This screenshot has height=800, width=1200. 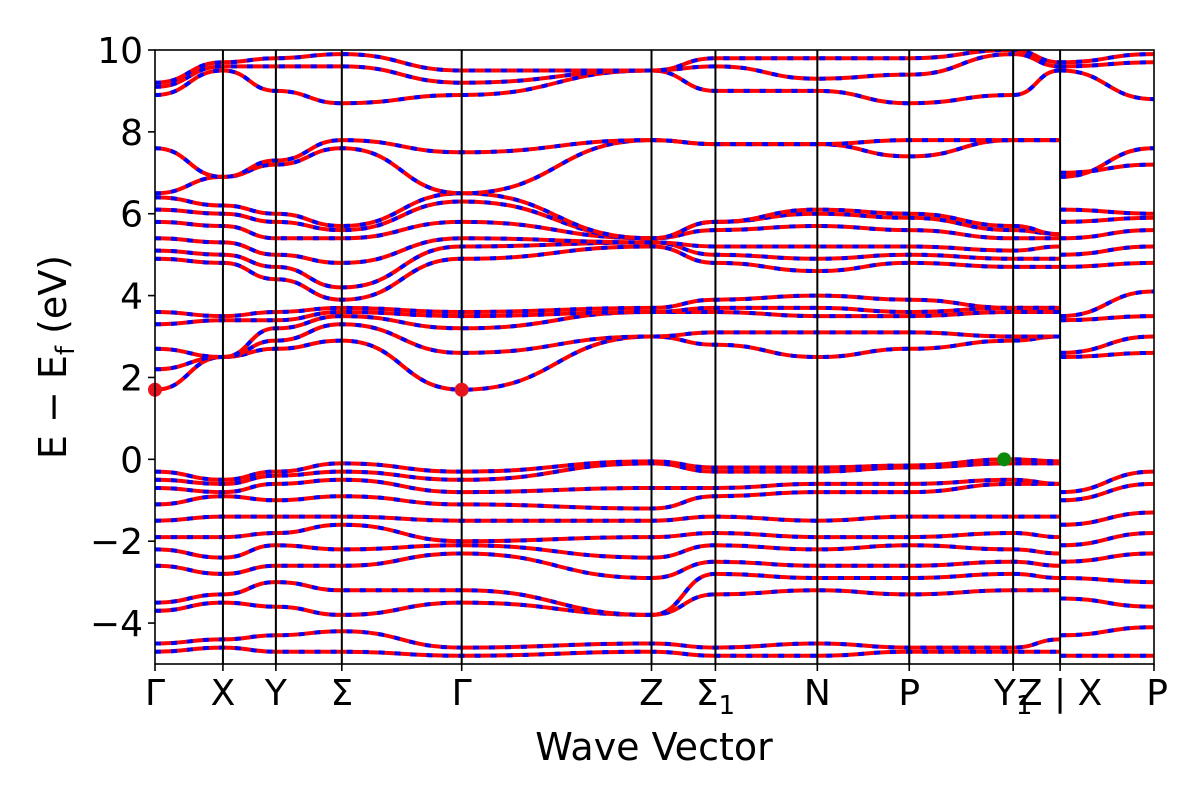 I want to click on y-axis-label-sub: f, so click(x=66, y=350).